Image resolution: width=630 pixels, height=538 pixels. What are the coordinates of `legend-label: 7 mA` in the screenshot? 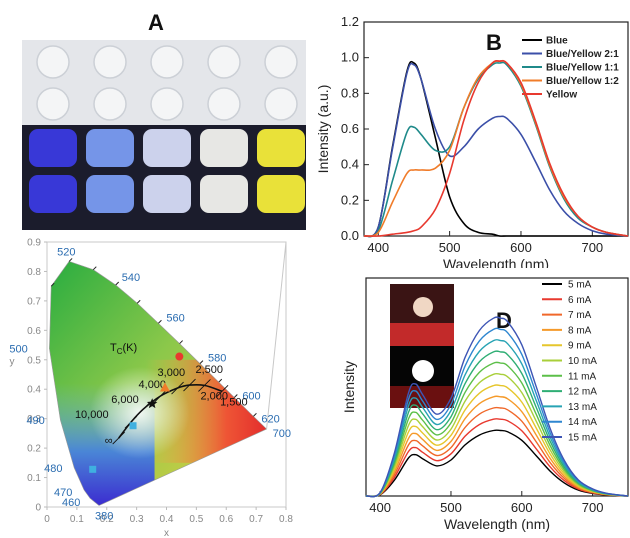 It's located at (580, 315).